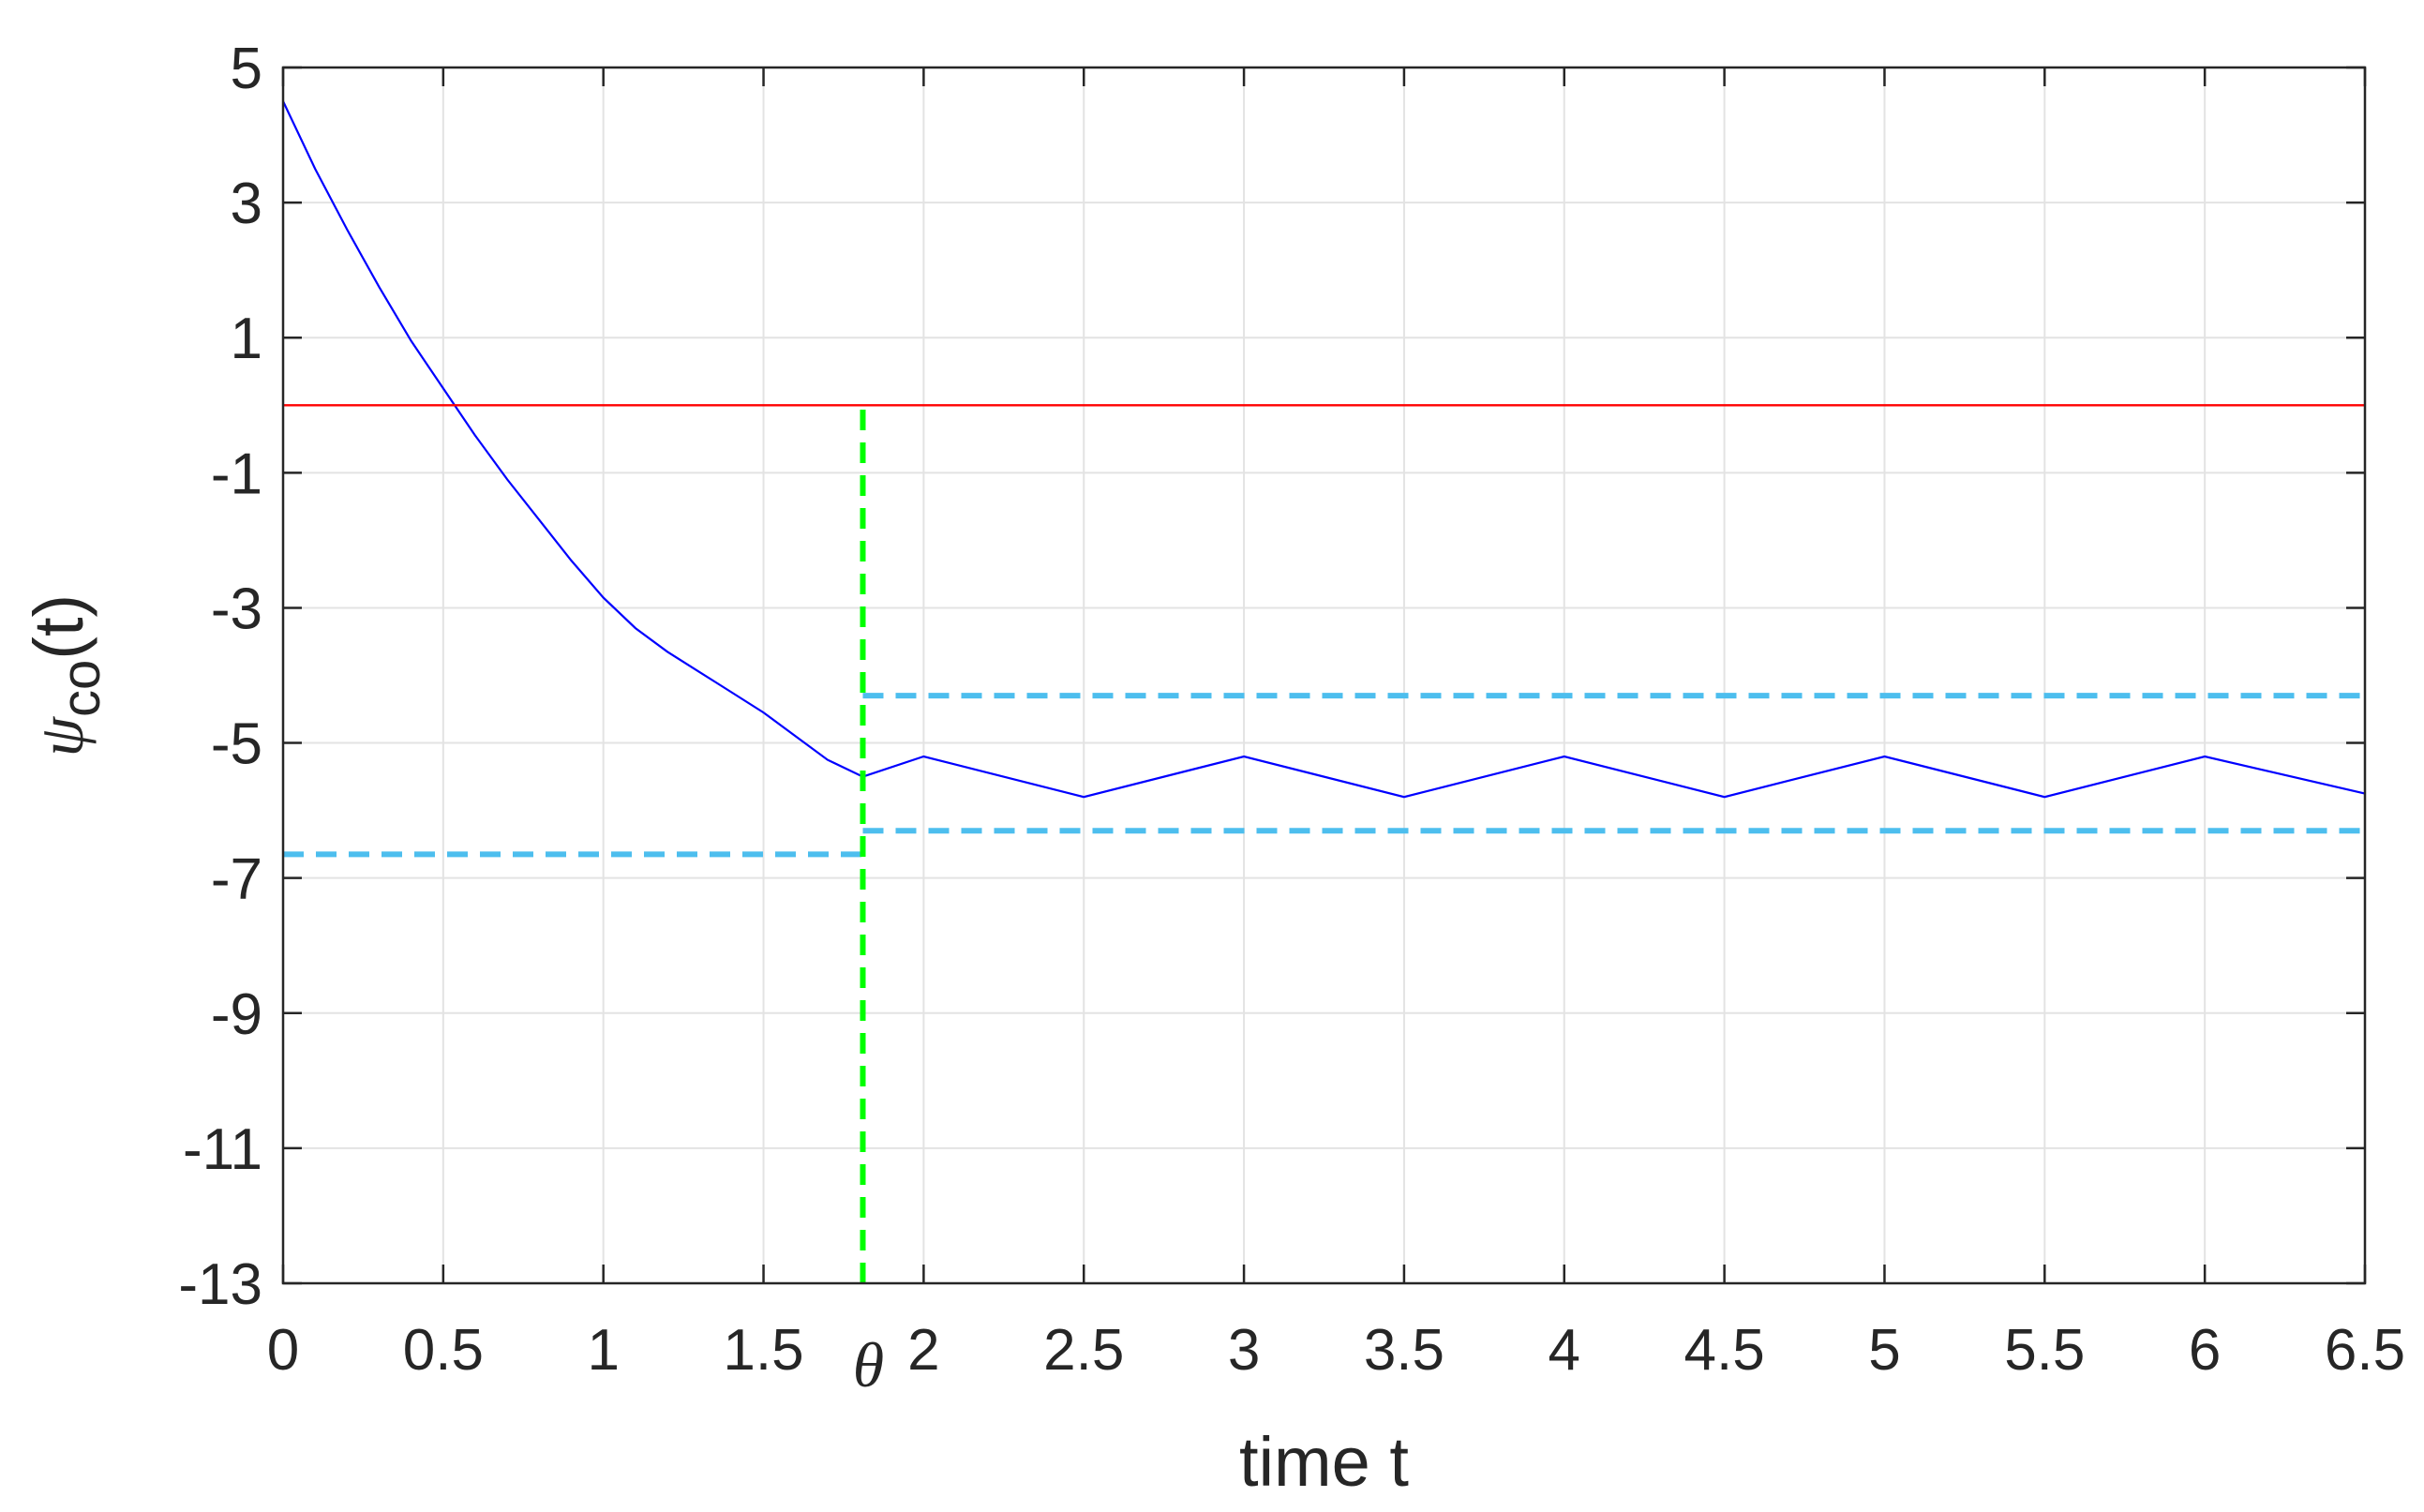  Describe the element at coordinates (1884, 1350) in the screenshot. I see `x-tick-label: 5` at that location.